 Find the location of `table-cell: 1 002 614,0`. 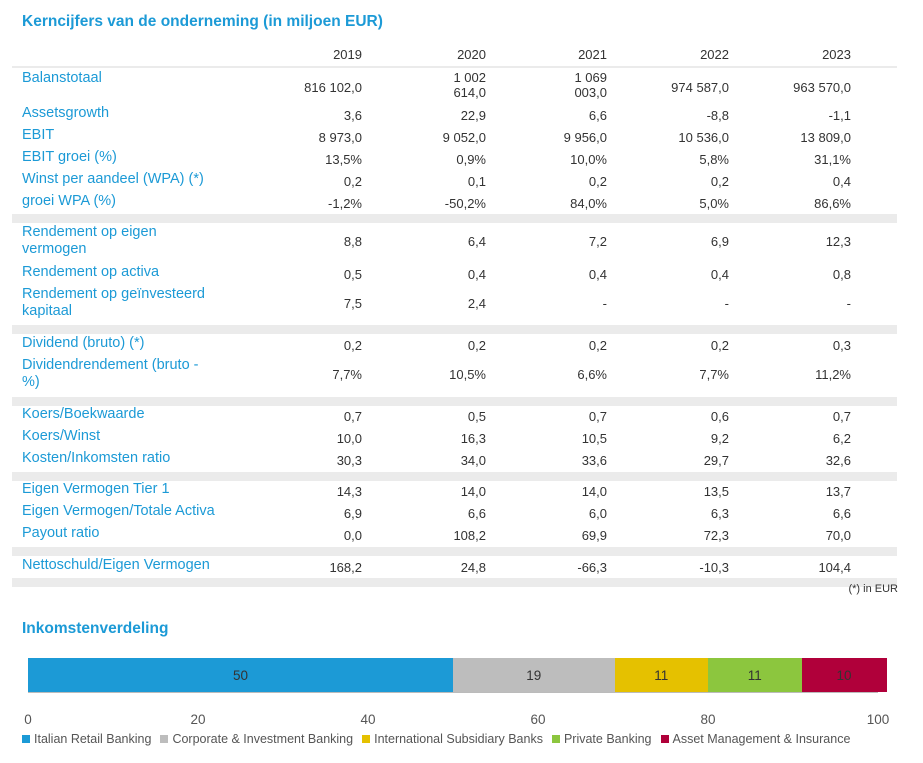

table-cell: 1 002 614,0 is located at coordinates (469, 85).